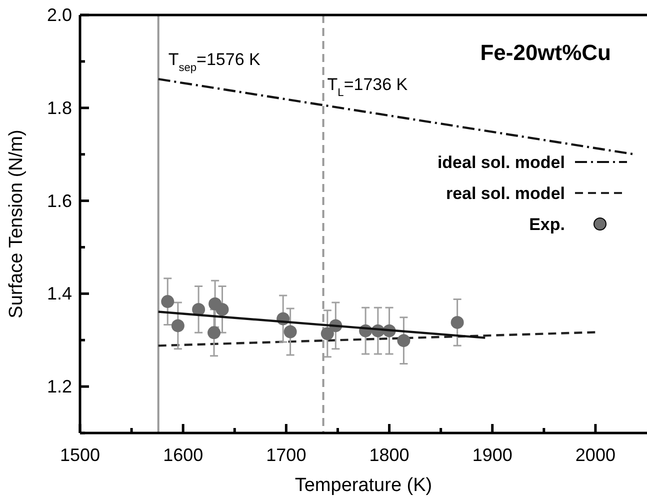 The height and width of the screenshot is (503, 647). I want to click on y-tick-label: 1.2, so click(59, 386).